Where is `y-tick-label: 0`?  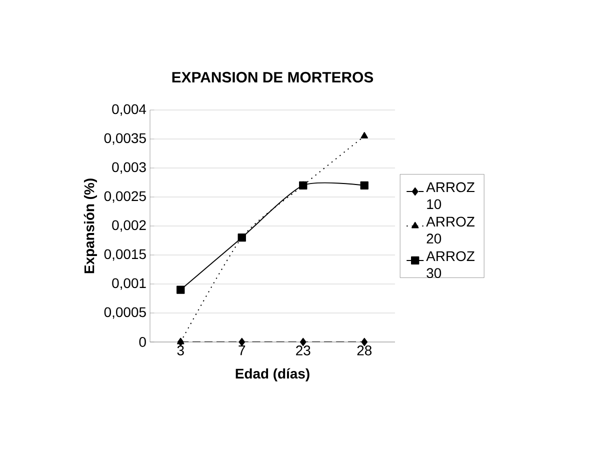
y-tick-label: 0 is located at coordinates (142, 342).